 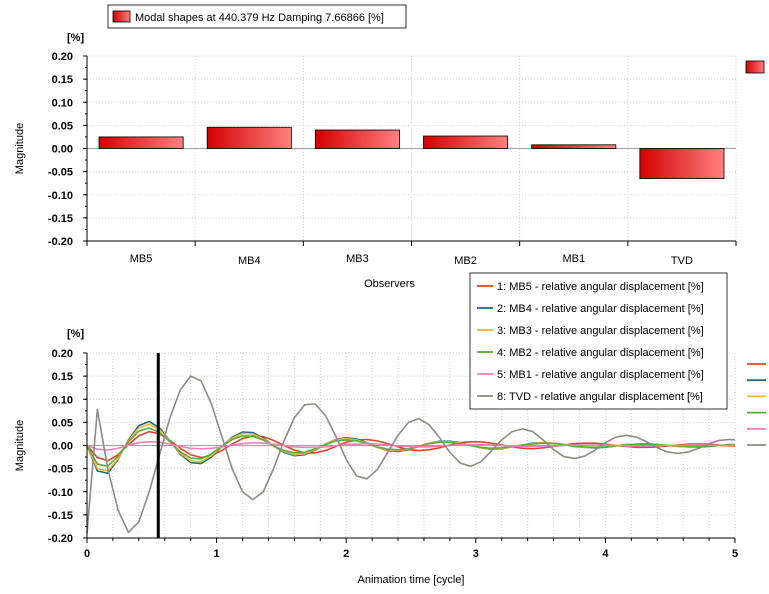 I want to click on line-y-unit: [%], so click(x=75, y=334).